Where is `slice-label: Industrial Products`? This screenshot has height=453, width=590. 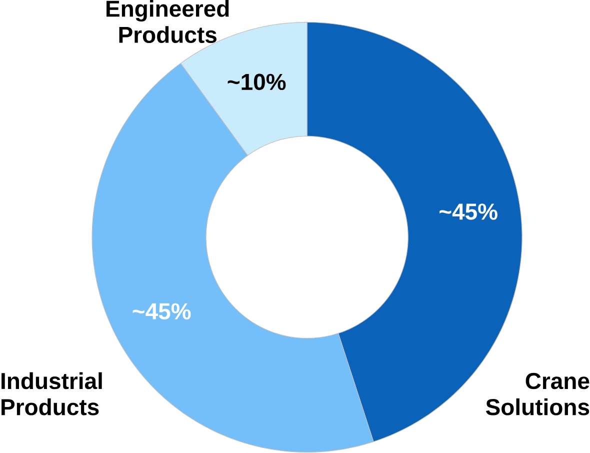 slice-label: Industrial Products is located at coordinates (52, 394).